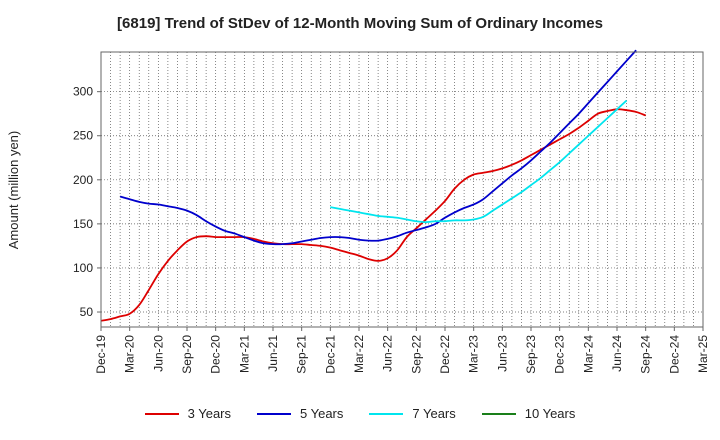  I want to click on x-tick-label: Mar-23, so click(474, 354).